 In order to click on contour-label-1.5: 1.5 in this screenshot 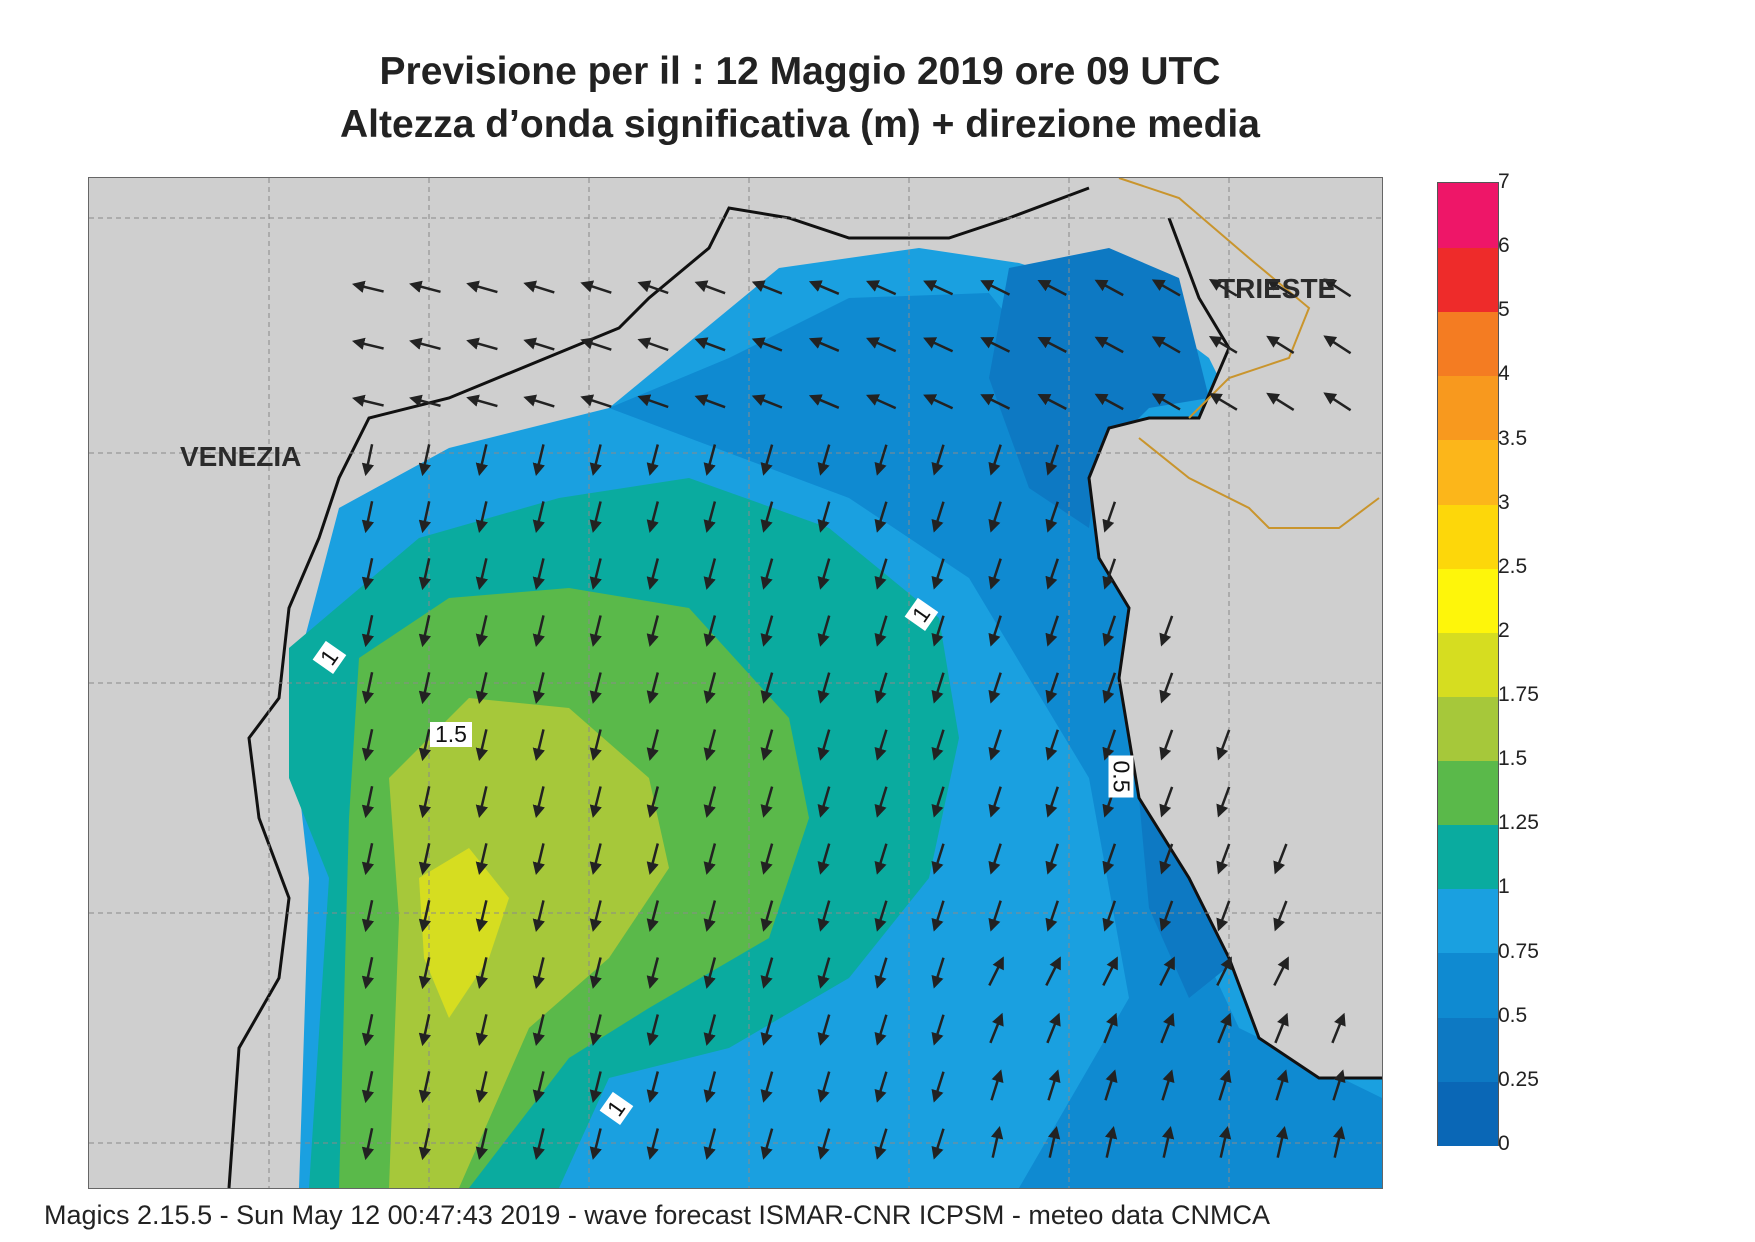, I will do `click(451, 734)`.